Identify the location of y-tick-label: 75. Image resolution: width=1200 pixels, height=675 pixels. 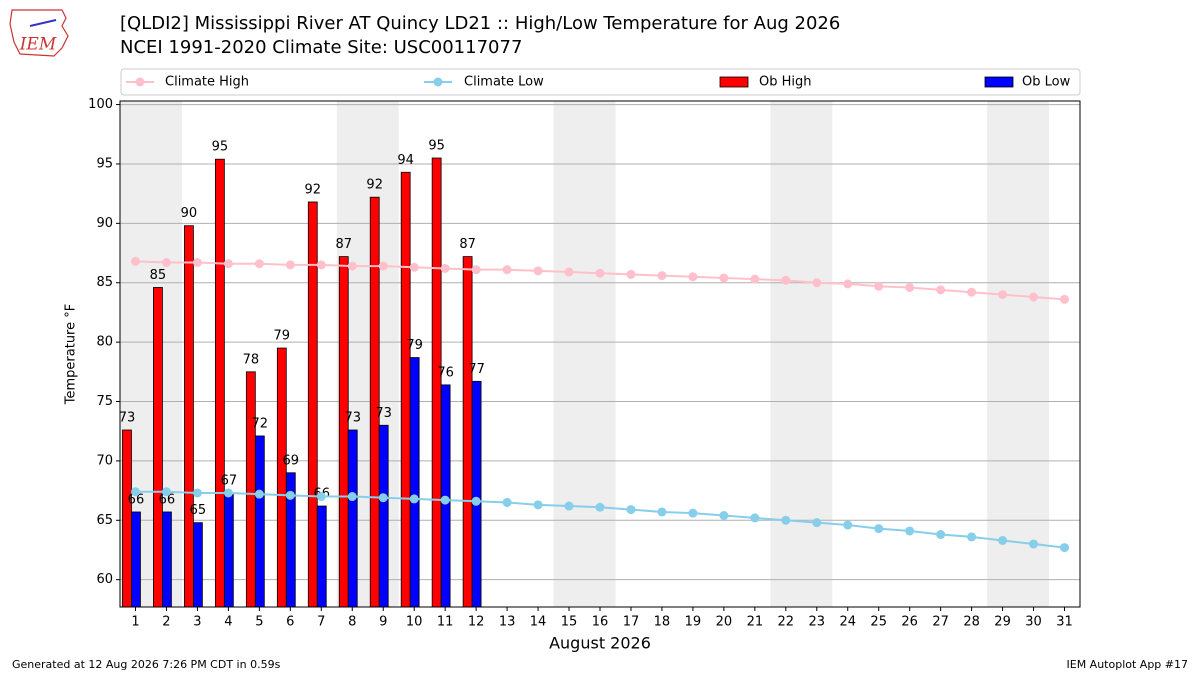
(104, 401).